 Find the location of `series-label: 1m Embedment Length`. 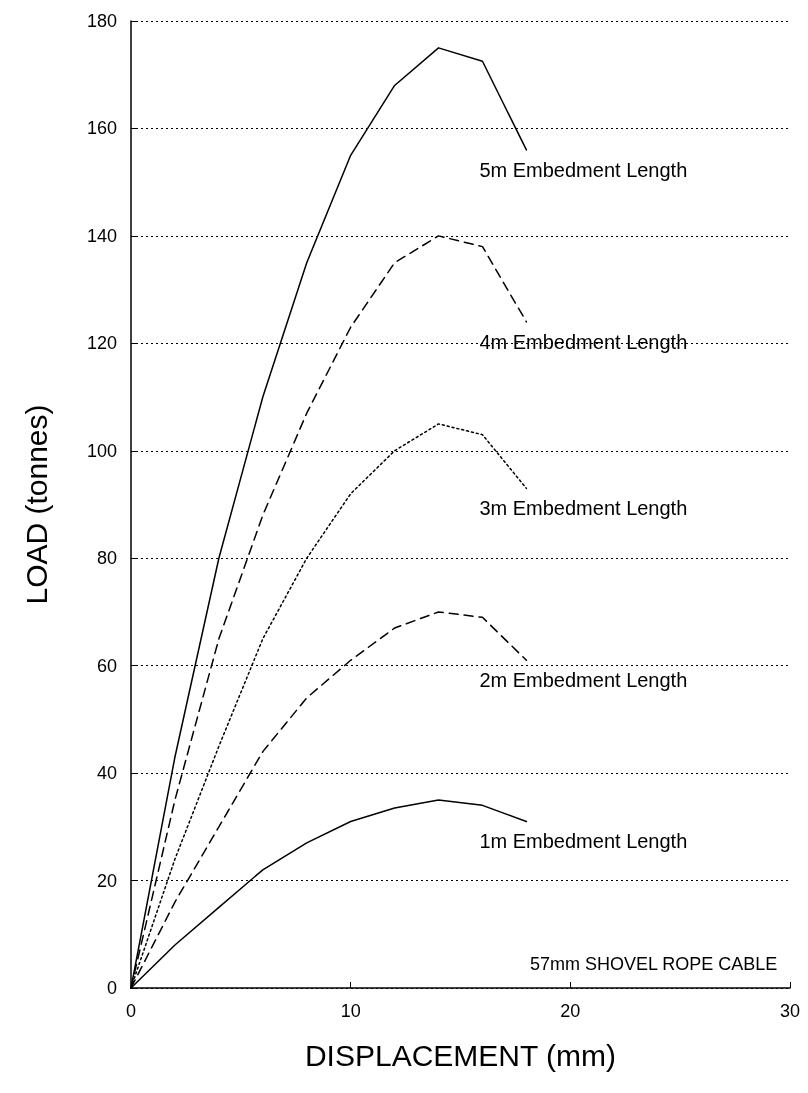

series-label: 1m Embedment Length is located at coordinates (583, 841).